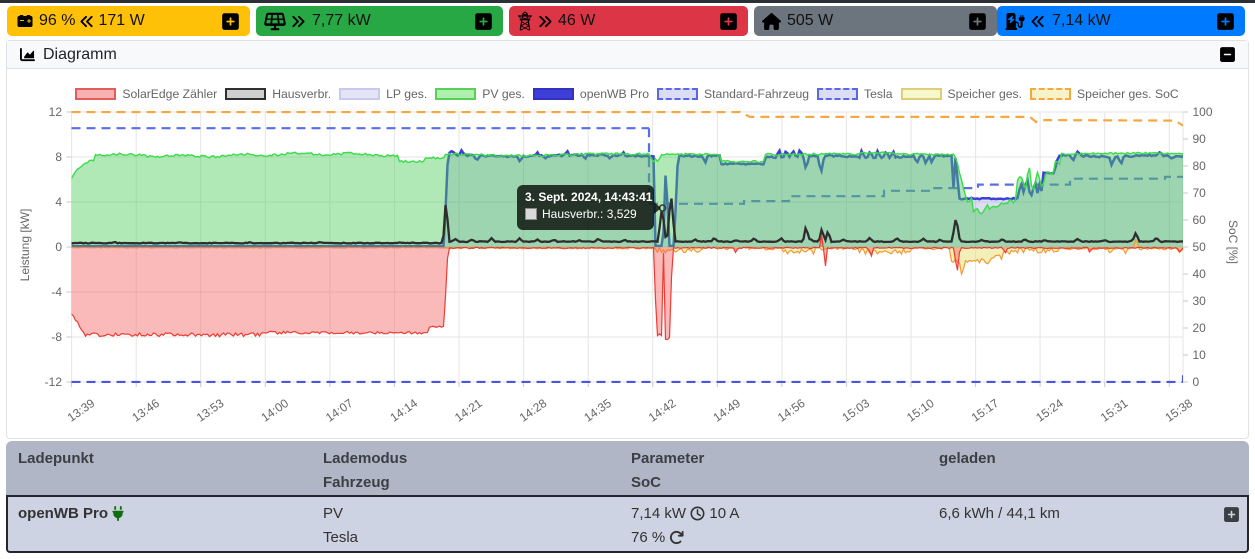 Image resolution: width=1255 pixels, height=559 pixels. Describe the element at coordinates (25, 245) in the screenshot. I see `svg-text: Leistung [kW]` at that location.